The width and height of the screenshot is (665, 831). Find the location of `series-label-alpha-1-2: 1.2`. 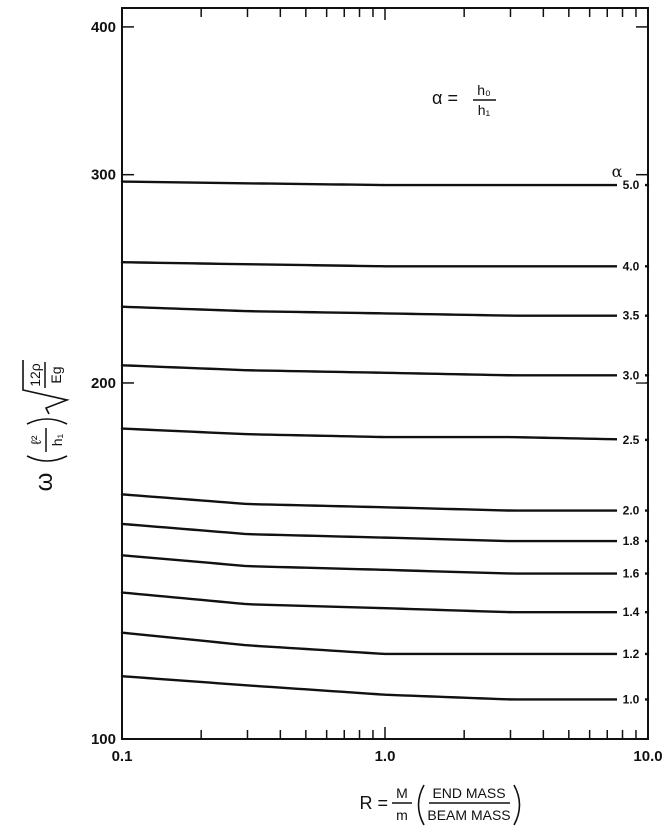

series-label-alpha-1-2: 1.2 is located at coordinates (631, 654).